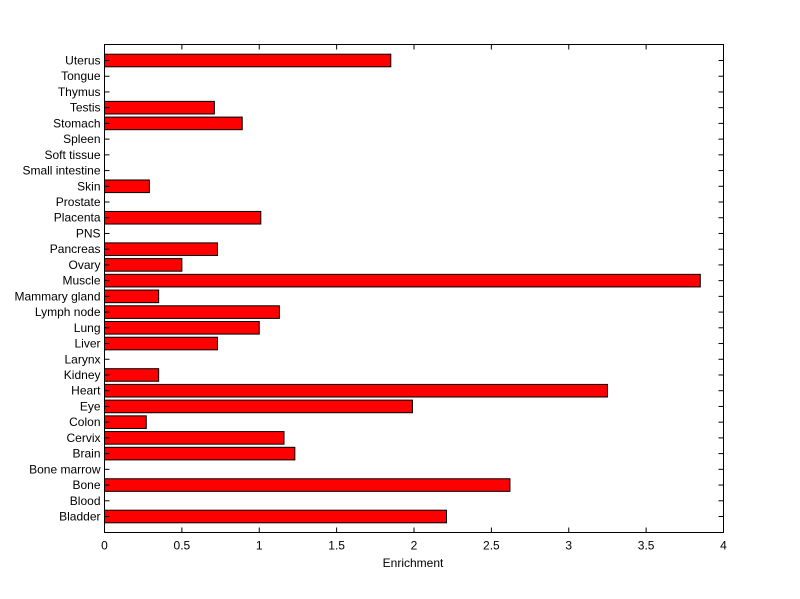  I want to click on bar-lung, so click(182, 328).